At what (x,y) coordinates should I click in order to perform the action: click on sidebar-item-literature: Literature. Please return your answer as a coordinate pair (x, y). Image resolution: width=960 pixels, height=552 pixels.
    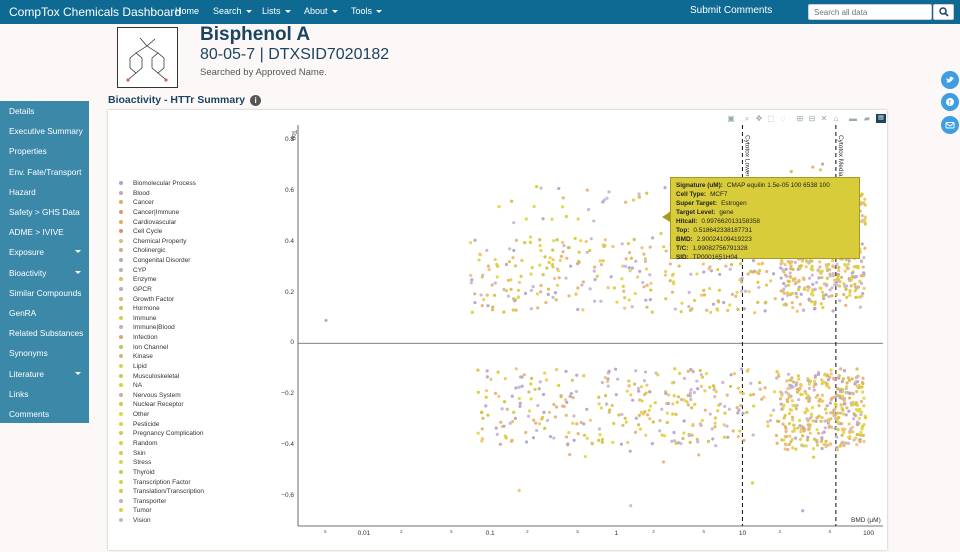
    Looking at the image, I should click on (27, 373).